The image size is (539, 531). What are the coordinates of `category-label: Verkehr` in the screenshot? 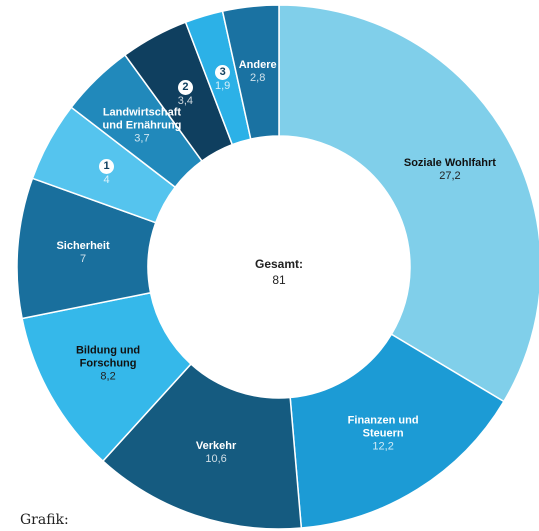 It's located at (216, 446).